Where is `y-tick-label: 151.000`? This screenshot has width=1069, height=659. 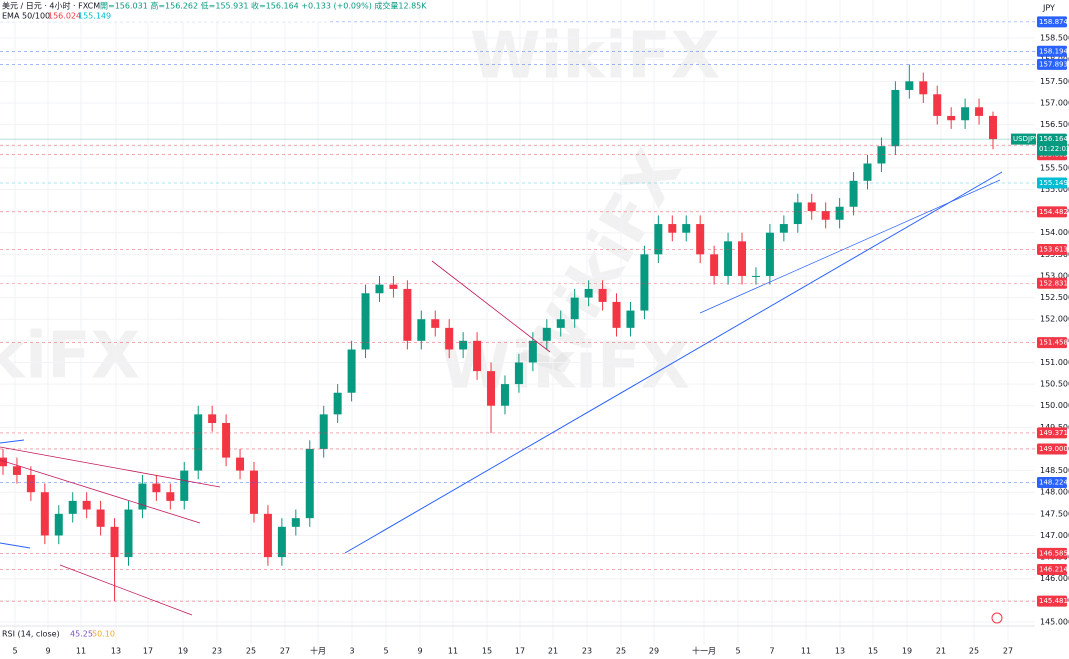 y-tick-label: 151.000 is located at coordinates (1054, 362).